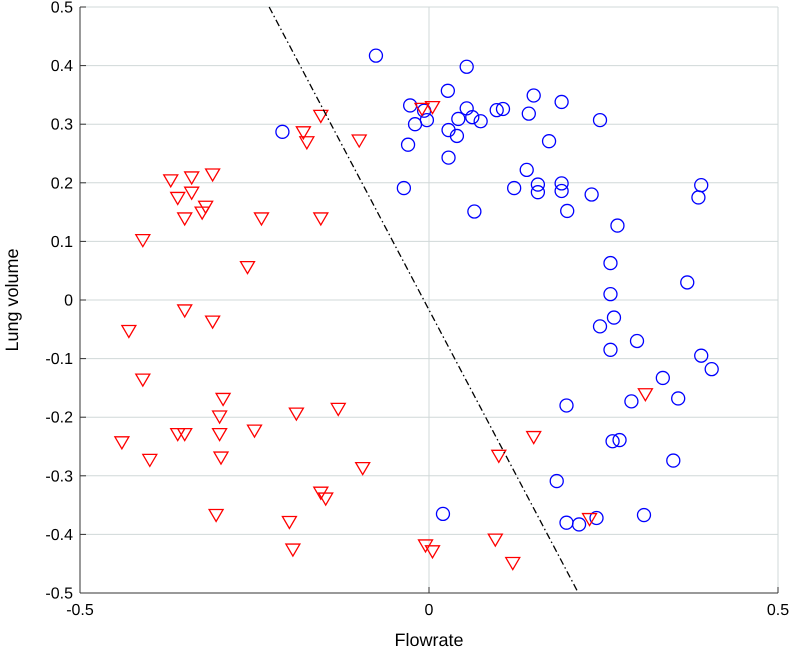 The width and height of the screenshot is (792, 661). What do you see at coordinates (59, 477) in the screenshot?
I see `y-tick-label: -0.3` at bounding box center [59, 477].